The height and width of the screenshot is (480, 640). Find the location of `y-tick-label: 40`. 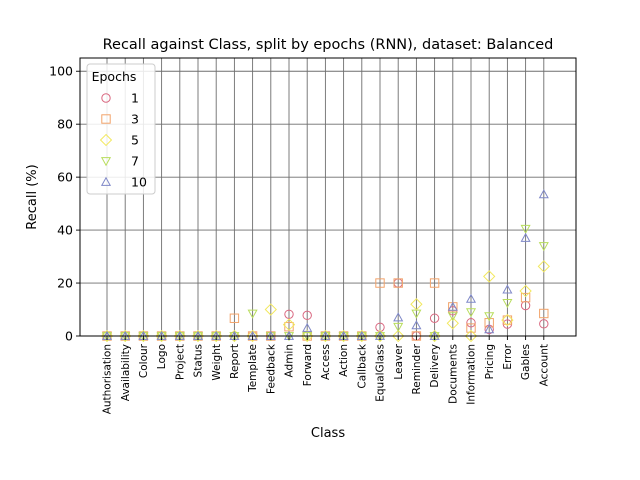

y-tick-label: 40 is located at coordinates (65, 230).